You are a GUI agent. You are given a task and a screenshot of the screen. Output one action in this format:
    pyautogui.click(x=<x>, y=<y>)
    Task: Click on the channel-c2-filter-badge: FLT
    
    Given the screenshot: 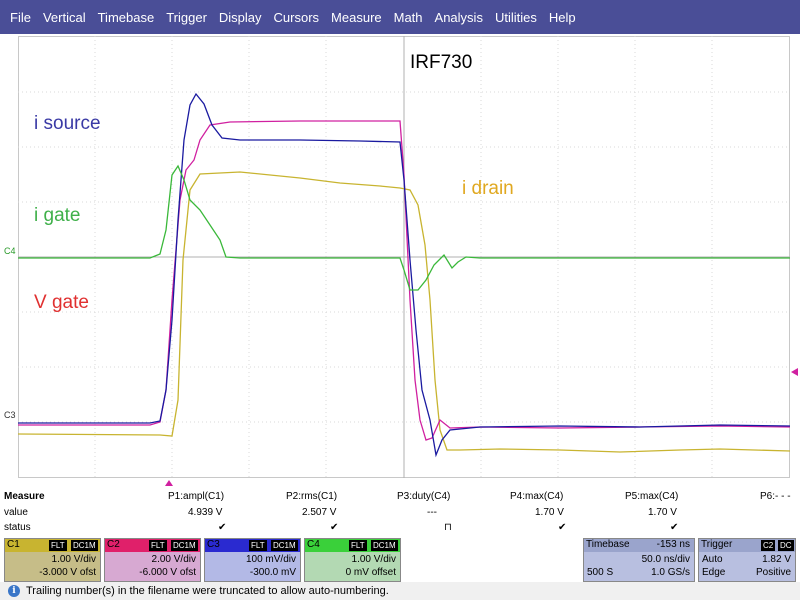 What is the action you would take?
    pyautogui.click(x=158, y=545)
    